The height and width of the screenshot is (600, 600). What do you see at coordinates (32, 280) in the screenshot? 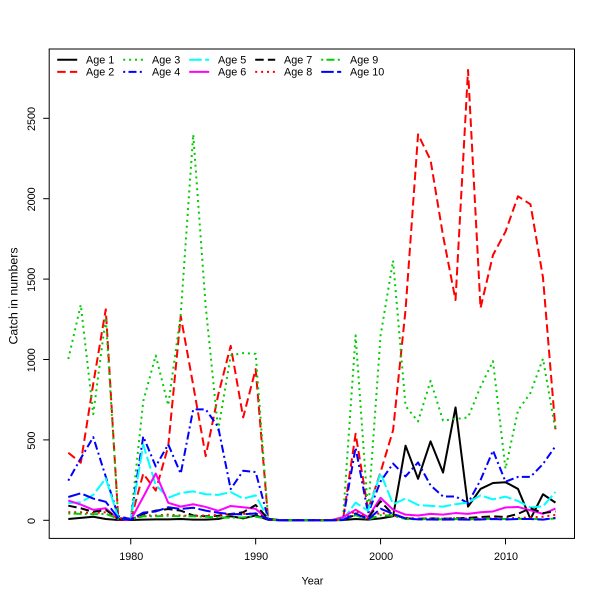
I see `svg-text: 1500` at bounding box center [32, 280].